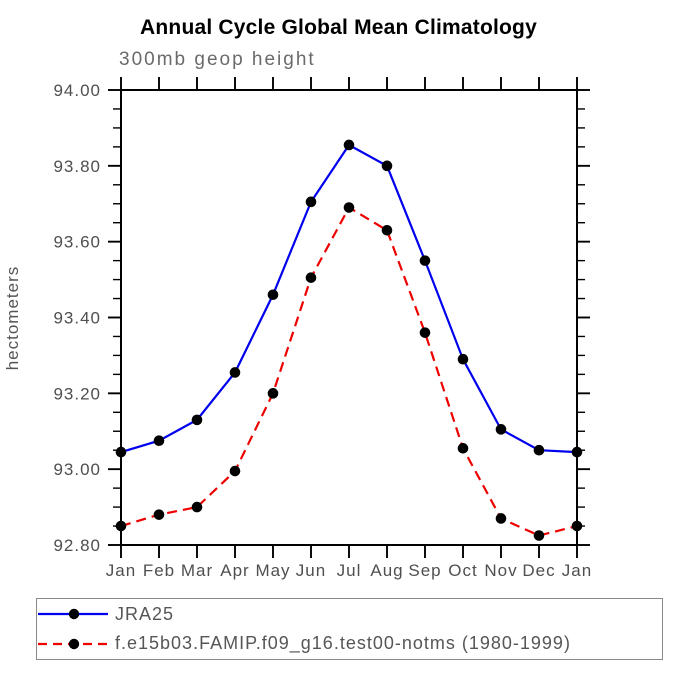 The height and width of the screenshot is (677, 677). What do you see at coordinates (73, 614) in the screenshot?
I see `legend-line-sample-jra25` at bounding box center [73, 614].